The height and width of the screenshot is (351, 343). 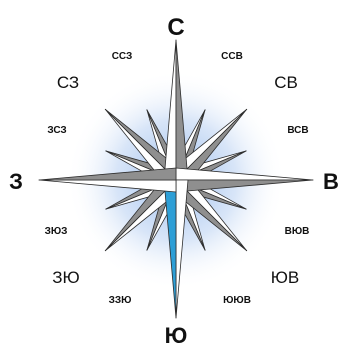 I want to click on label-southwest: ЗЮ, so click(x=65, y=277).